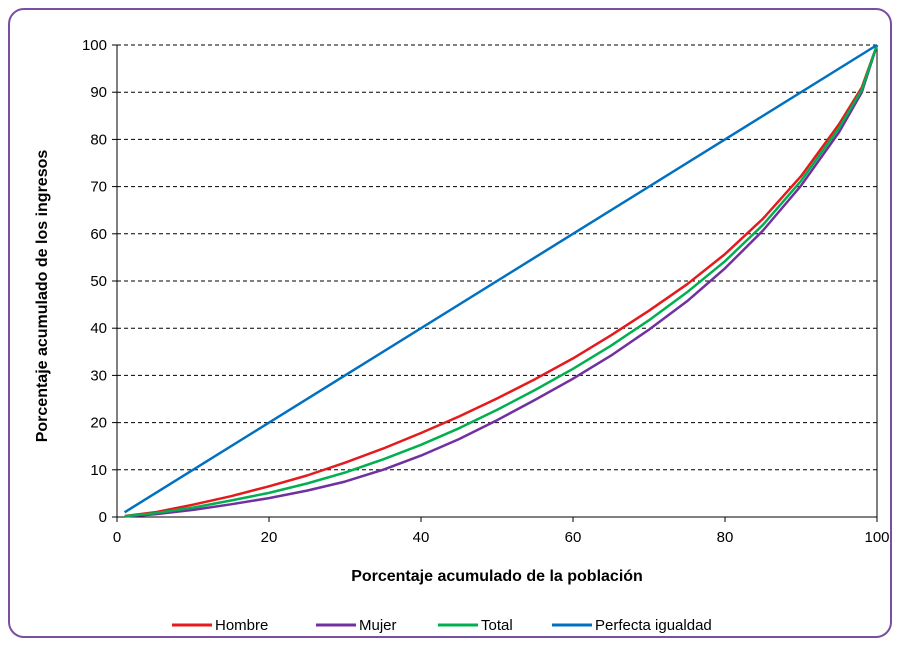 This screenshot has width=904, height=645. What do you see at coordinates (442, 625) in the screenshot?
I see `legend: Hombre Mujer Total Perfecta igualdad` at bounding box center [442, 625].